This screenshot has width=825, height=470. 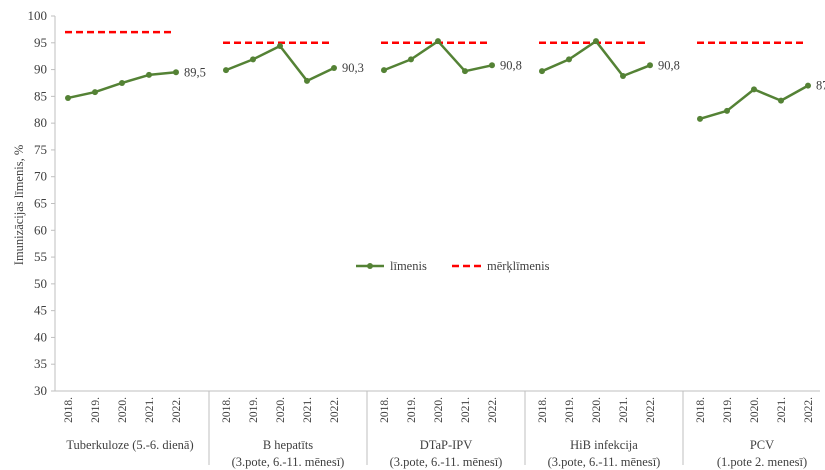 What do you see at coordinates (762, 445) in the screenshot?
I see `group-label: PCV` at bounding box center [762, 445].